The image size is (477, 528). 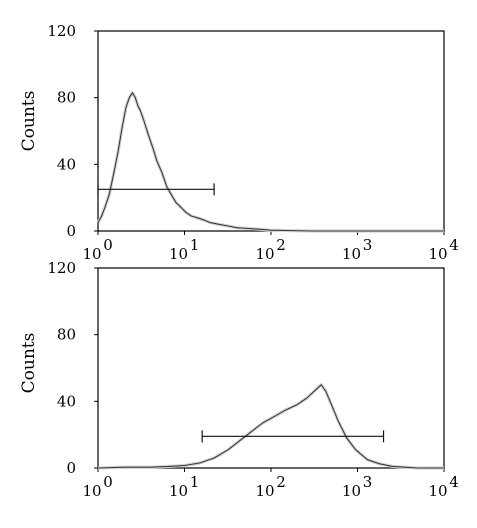 I want to click on histogram-trace-shadow, so click(x=270, y=426).